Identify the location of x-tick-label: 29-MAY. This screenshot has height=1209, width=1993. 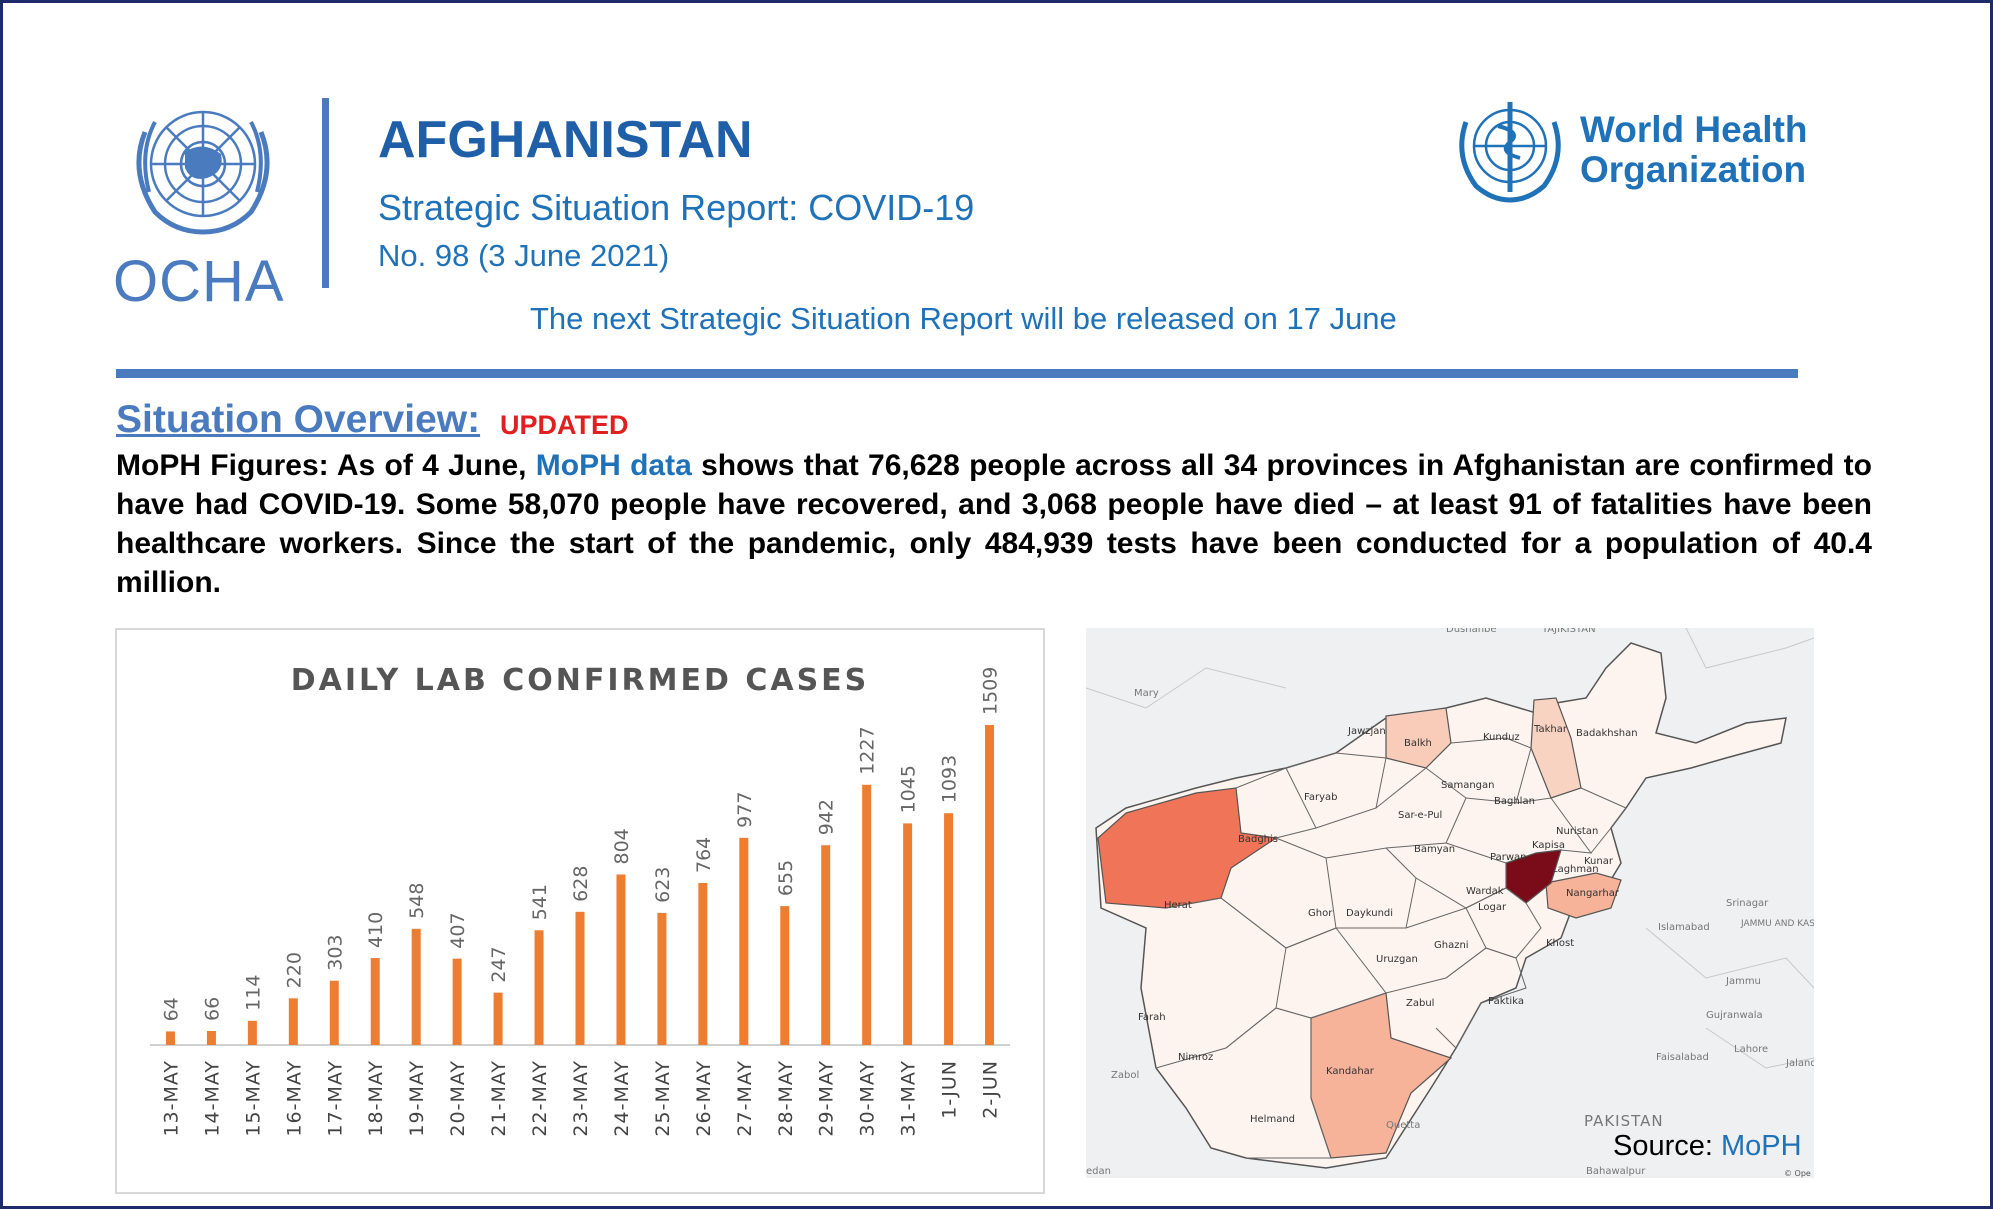
(827, 1098).